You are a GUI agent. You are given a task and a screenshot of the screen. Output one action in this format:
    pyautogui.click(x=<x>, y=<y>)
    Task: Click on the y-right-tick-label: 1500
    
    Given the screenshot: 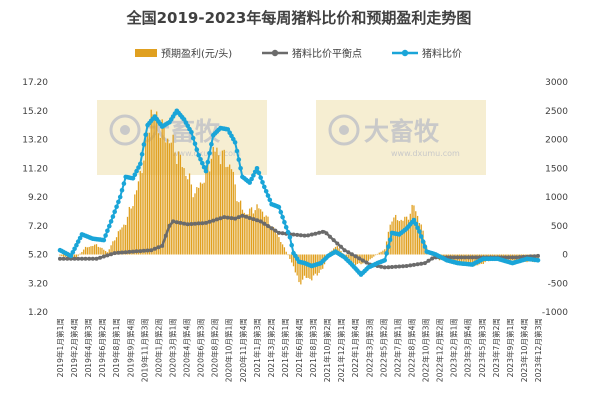 What is the action you would take?
    pyautogui.click(x=556, y=169)
    